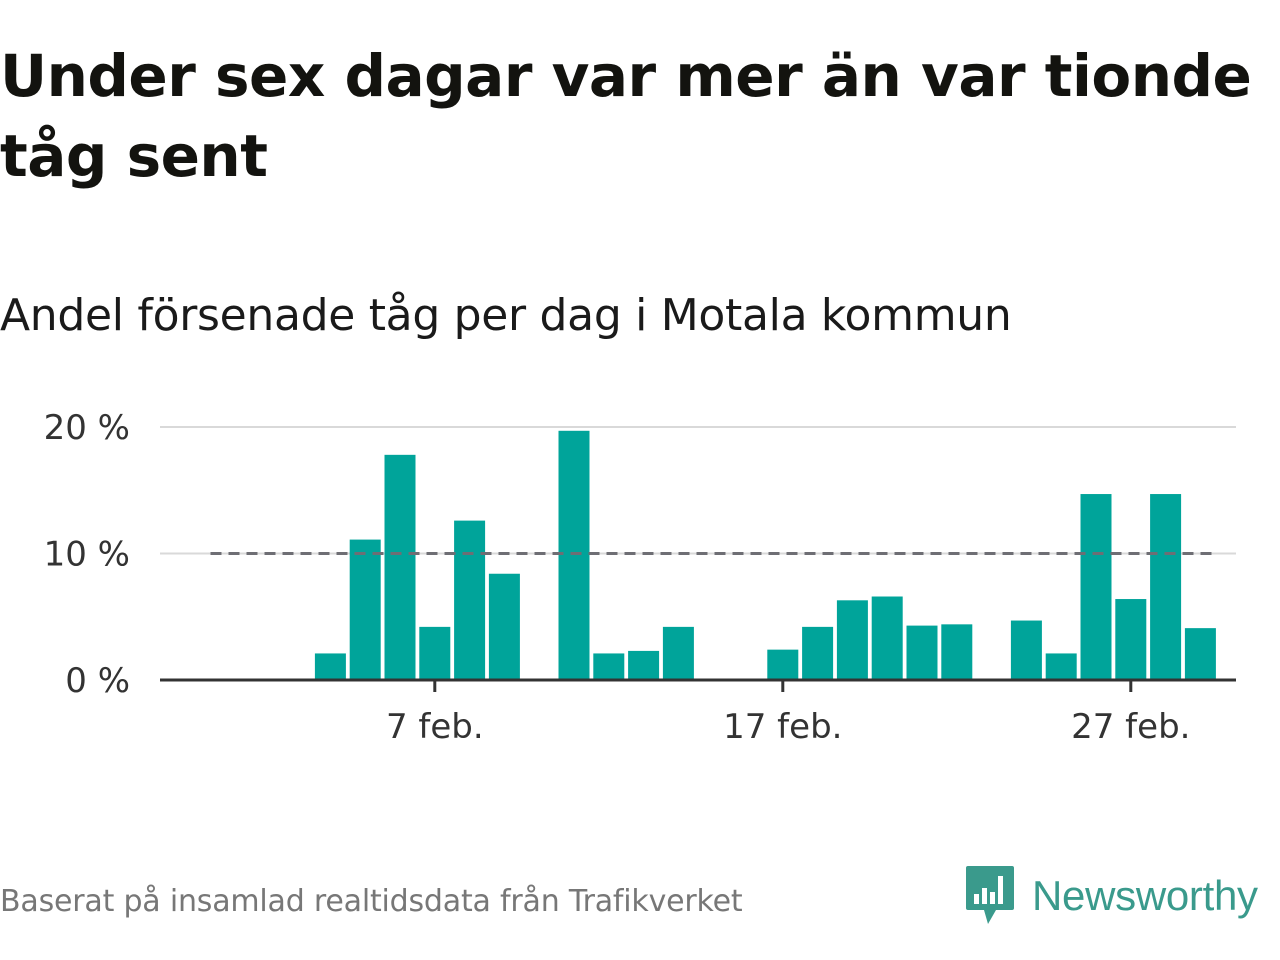 The width and height of the screenshot is (1280, 960). I want to click on y-axis-labels: 0 % 10 % 20 %, so click(87, 554).